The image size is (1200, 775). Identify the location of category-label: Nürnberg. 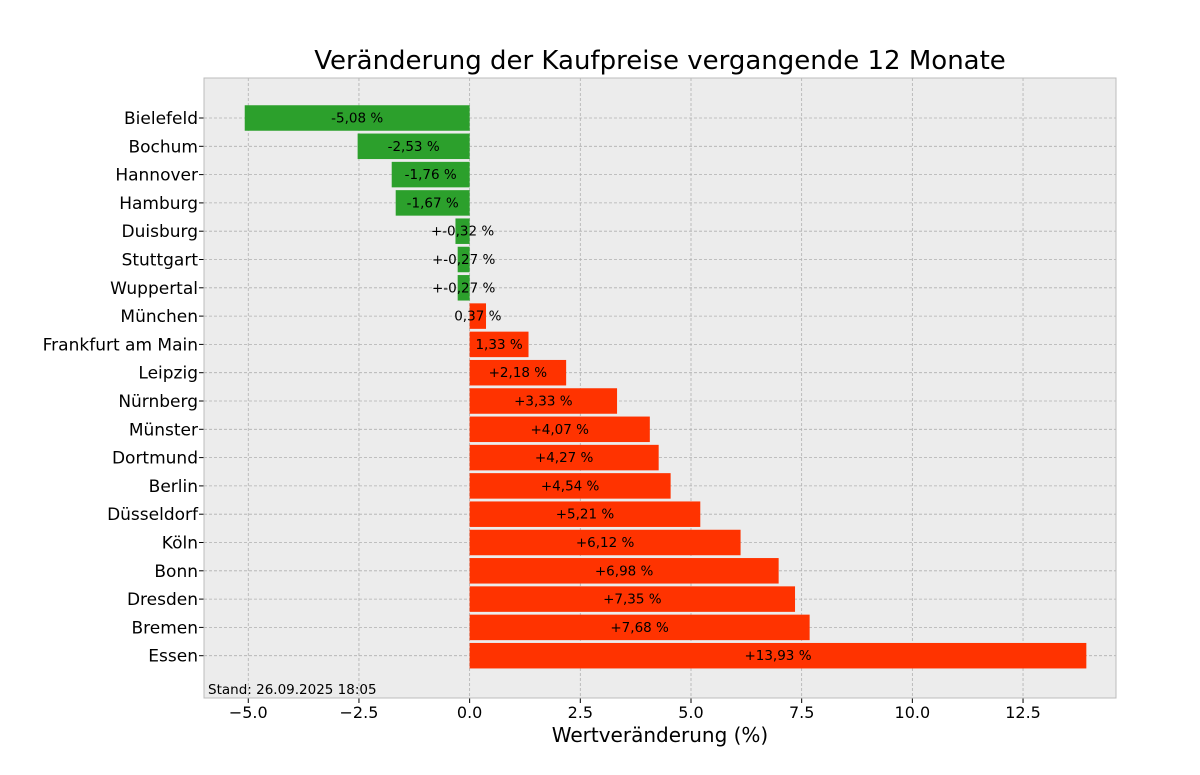
(158, 402).